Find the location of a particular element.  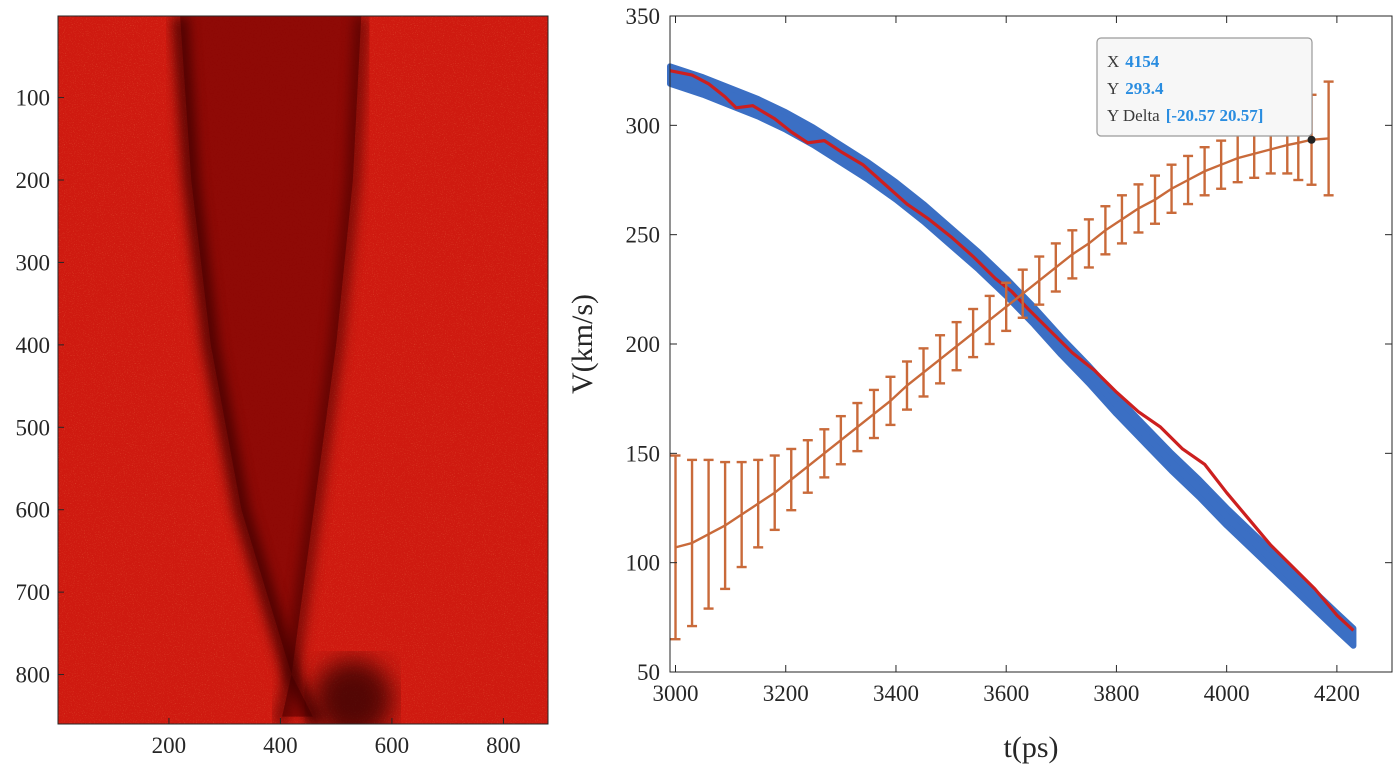

datatip-y-value: 293.4 is located at coordinates (1144, 88).